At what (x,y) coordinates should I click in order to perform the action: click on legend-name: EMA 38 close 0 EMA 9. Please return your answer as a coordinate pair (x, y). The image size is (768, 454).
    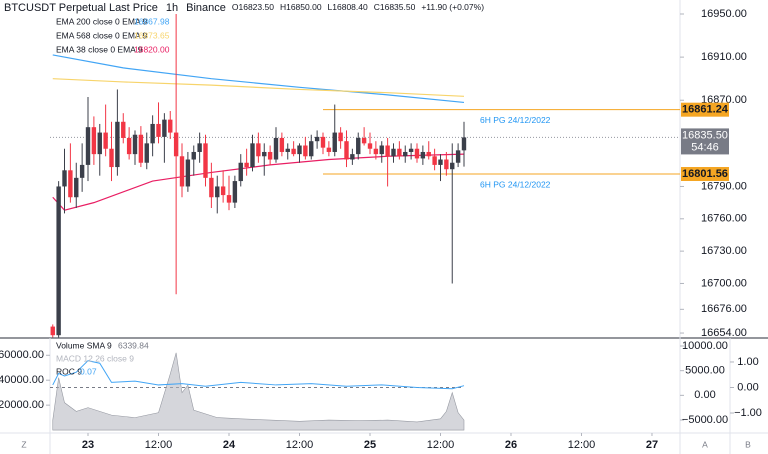
    Looking at the image, I should click on (99, 49).